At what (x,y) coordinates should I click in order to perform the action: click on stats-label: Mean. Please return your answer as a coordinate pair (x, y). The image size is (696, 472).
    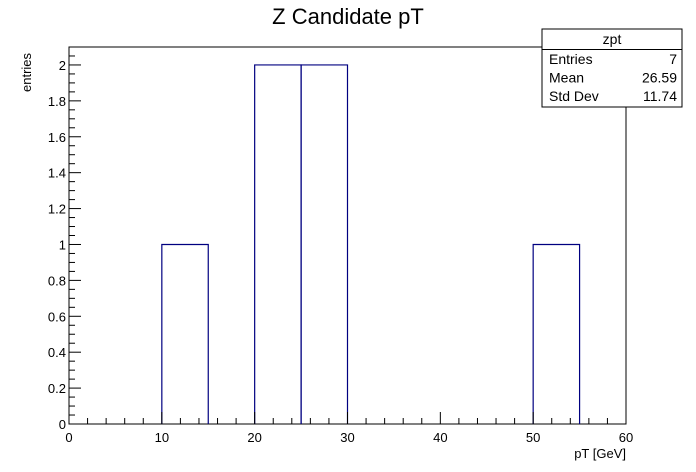
    Looking at the image, I should click on (566, 78).